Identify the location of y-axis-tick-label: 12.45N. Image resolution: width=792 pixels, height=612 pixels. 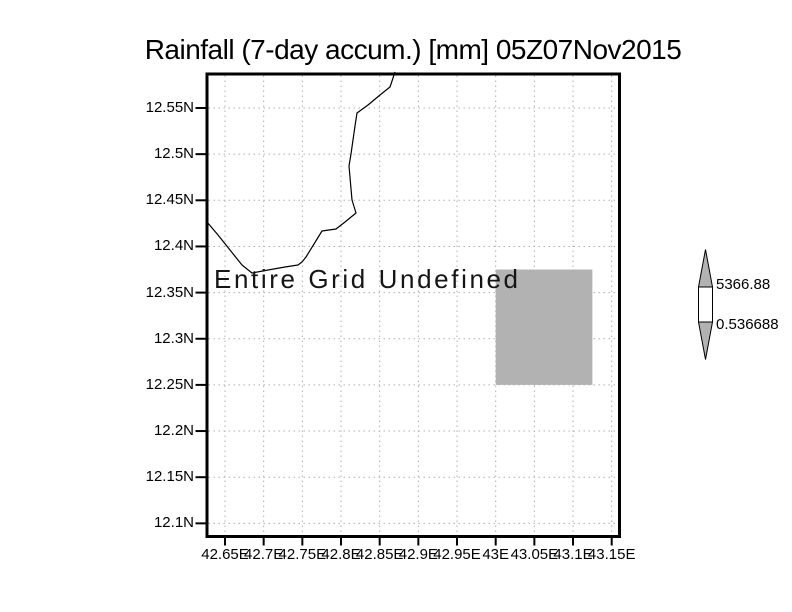
(169, 200).